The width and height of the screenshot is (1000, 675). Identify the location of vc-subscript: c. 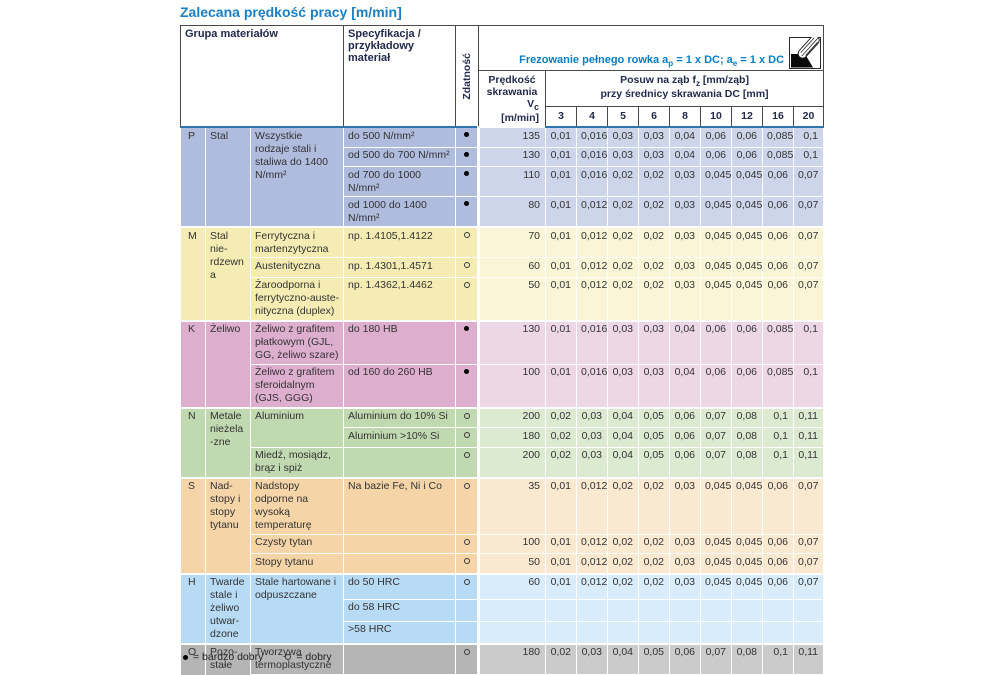
(537, 107).